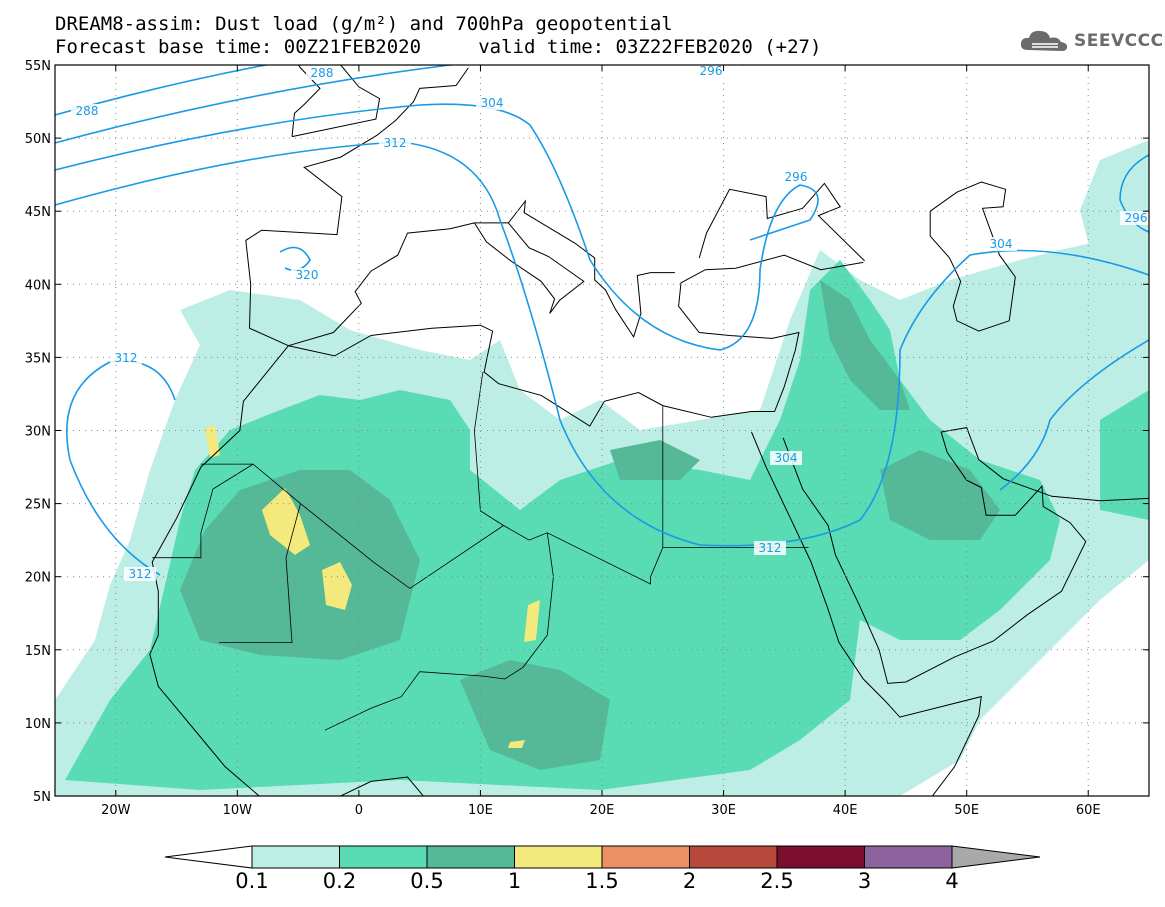  I want to click on seevccc-logo: SEEVCCC, so click(1091, 41).